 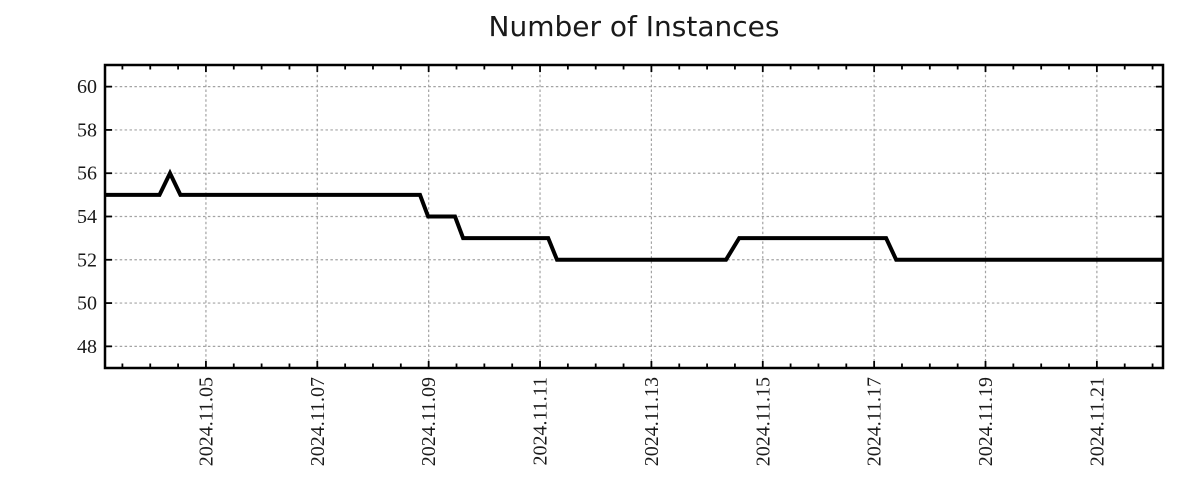 I want to click on y-tick-label: 54, so click(x=87, y=217).